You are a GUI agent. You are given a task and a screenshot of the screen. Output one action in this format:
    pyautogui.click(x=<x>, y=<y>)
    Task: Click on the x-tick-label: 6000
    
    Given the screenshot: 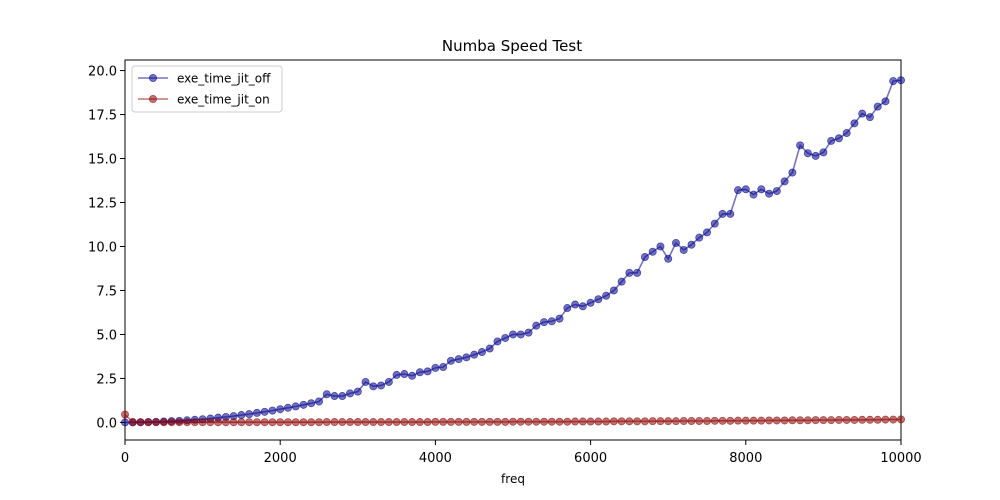 What is the action you would take?
    pyautogui.click(x=590, y=458)
    